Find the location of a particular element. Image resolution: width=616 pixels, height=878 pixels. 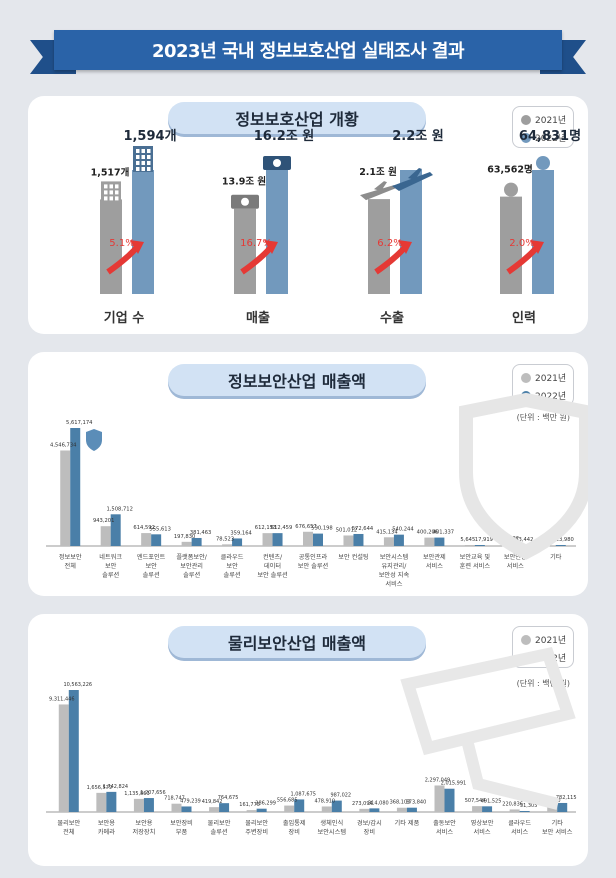

value-2022: 64,831명 is located at coordinates (550, 136).